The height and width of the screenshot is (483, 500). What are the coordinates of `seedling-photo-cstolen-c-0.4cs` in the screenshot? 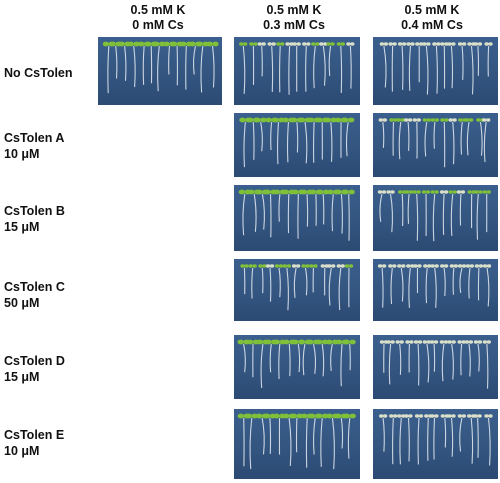 It's located at (435, 290).